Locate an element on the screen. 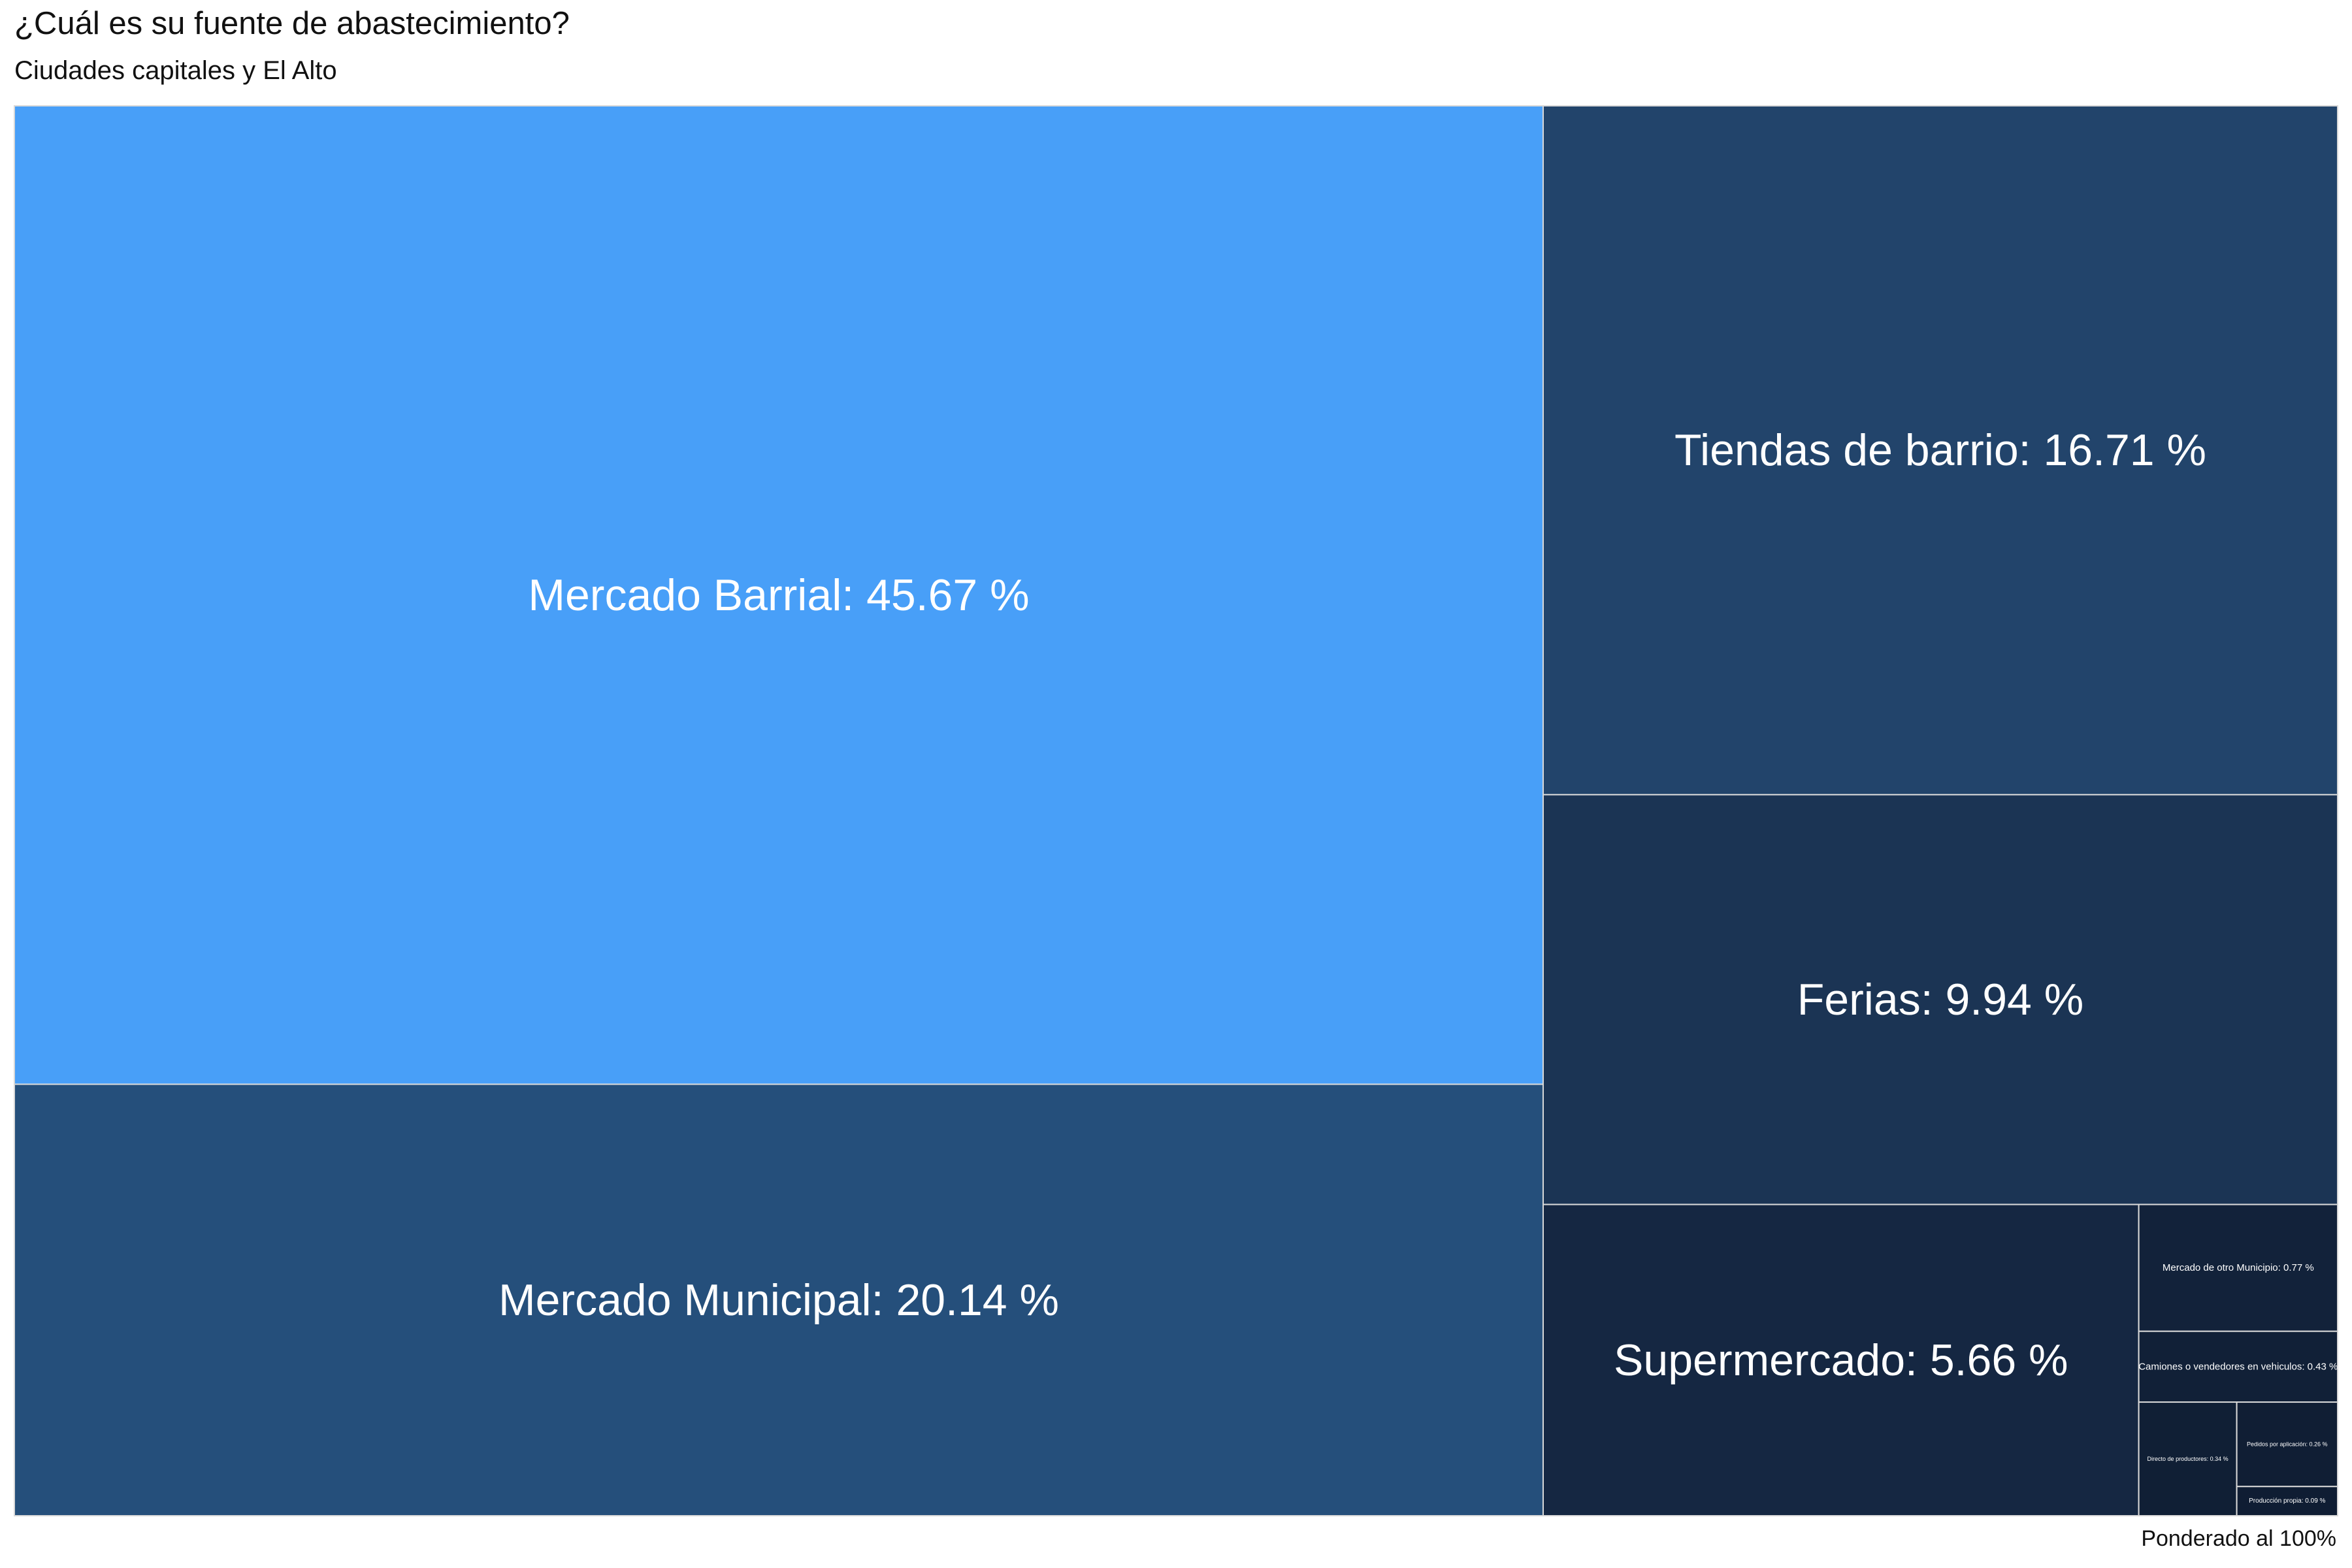 This screenshot has width=2352, height=1568. treemap-tile-supermercado: Supermercado: 5.66 % is located at coordinates (1841, 1359).